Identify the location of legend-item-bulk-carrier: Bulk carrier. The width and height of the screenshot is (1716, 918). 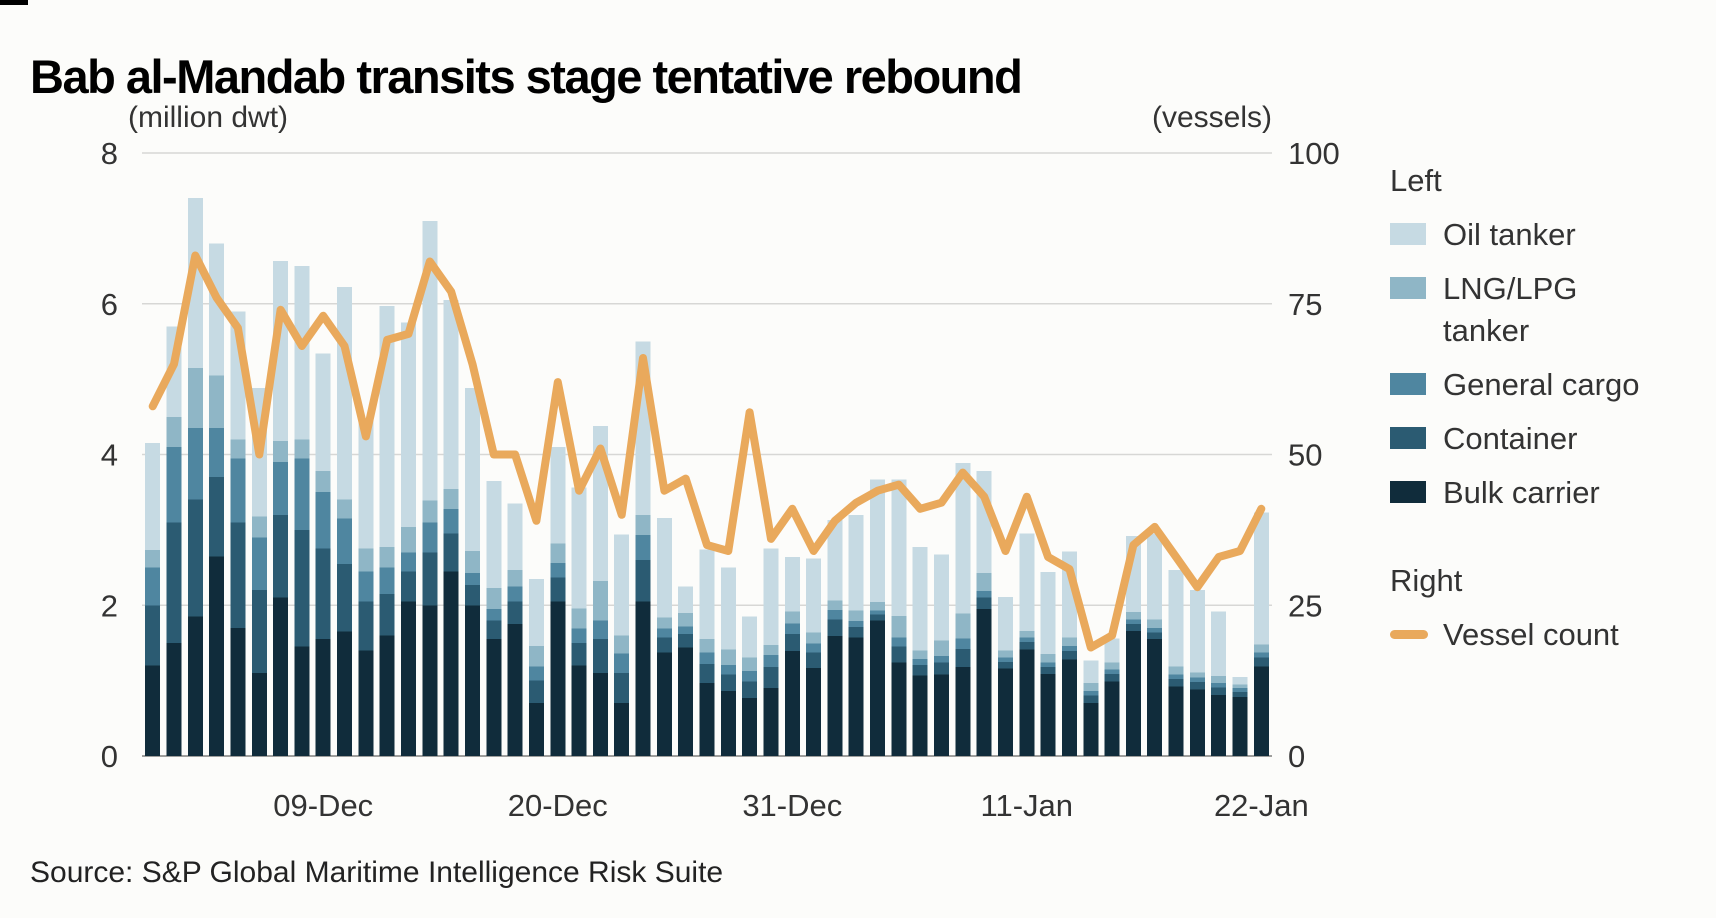
(1515, 493).